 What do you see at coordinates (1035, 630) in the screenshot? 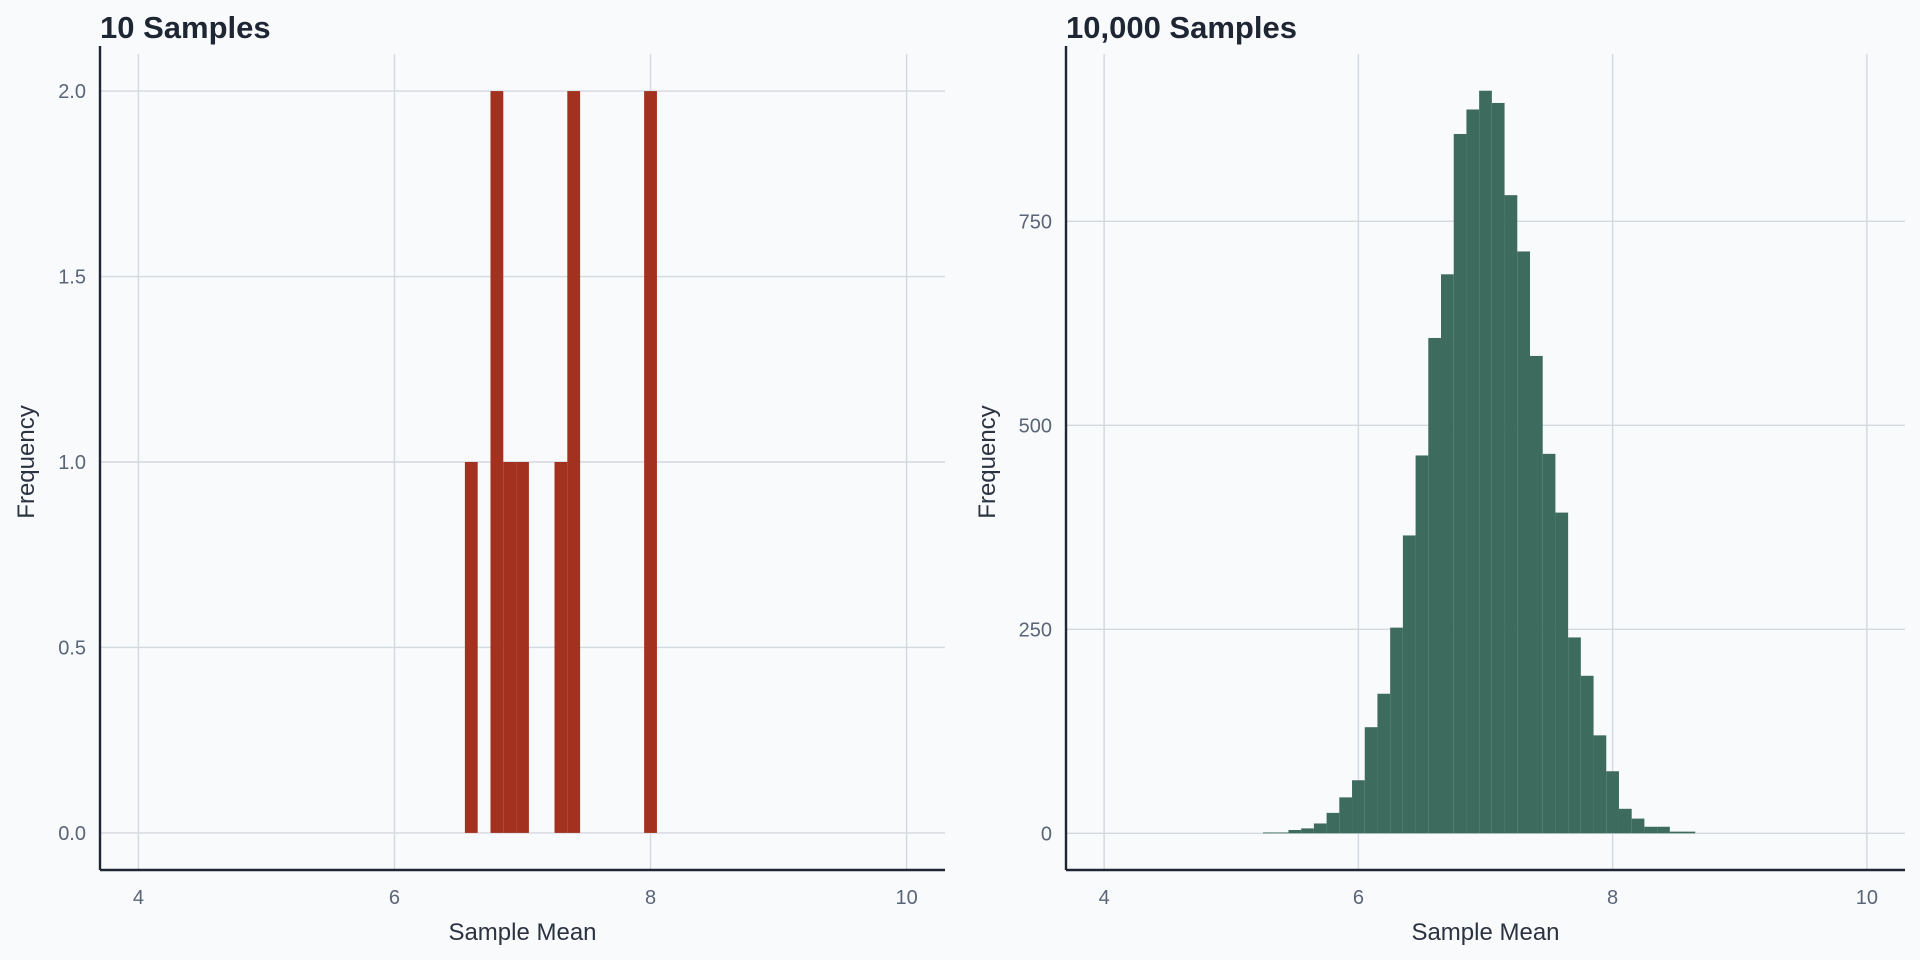
I see `y-tick-label: 250` at bounding box center [1035, 630].